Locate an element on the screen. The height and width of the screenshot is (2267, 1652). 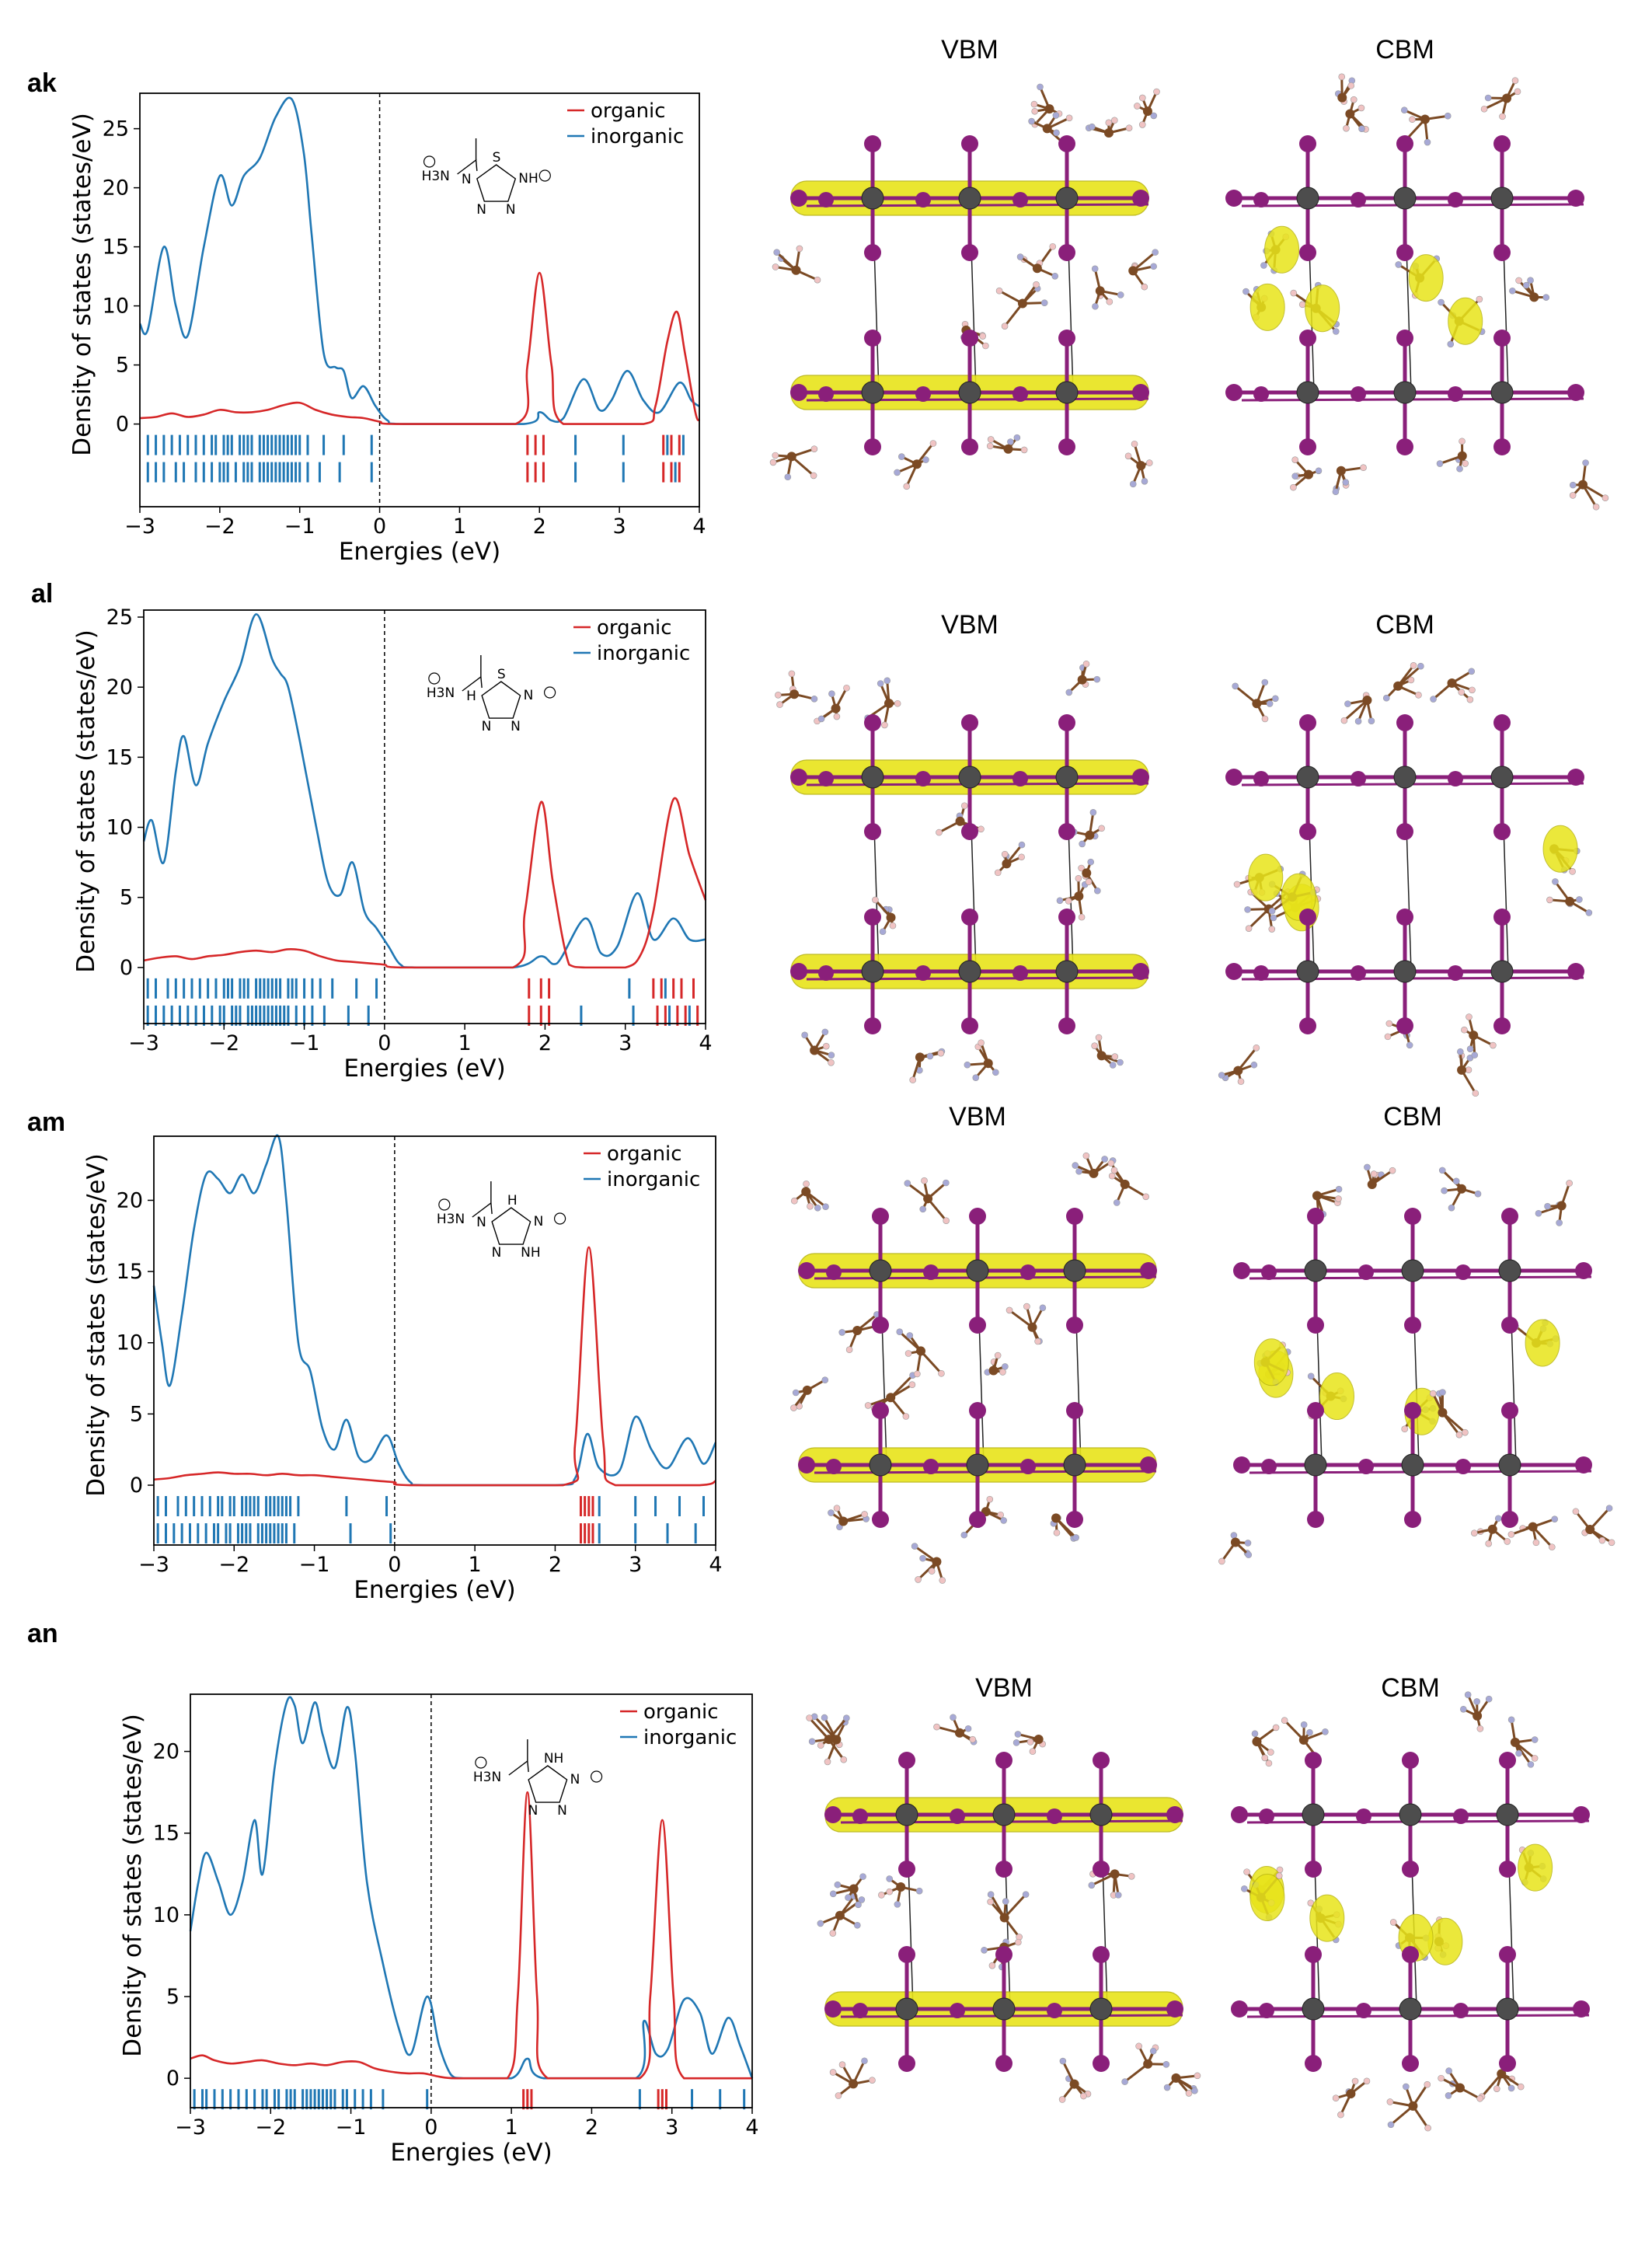
inorganic-legend-label: inorganic is located at coordinates (643, 653).